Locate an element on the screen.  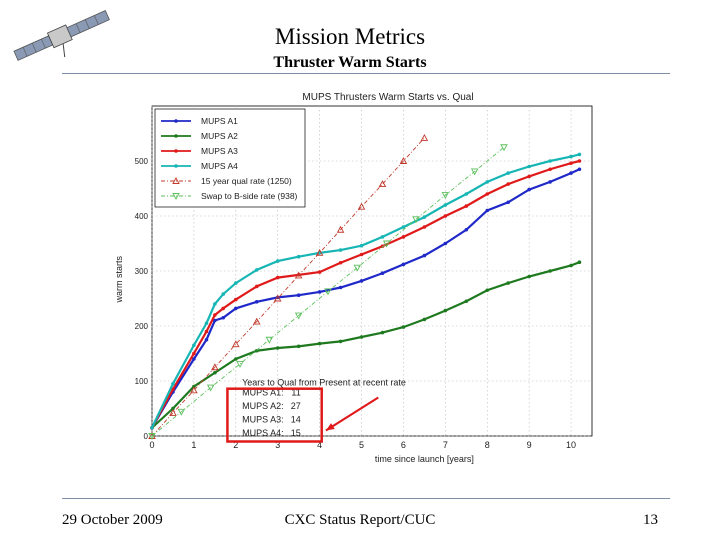
bottom-divider is located at coordinates (366, 498).